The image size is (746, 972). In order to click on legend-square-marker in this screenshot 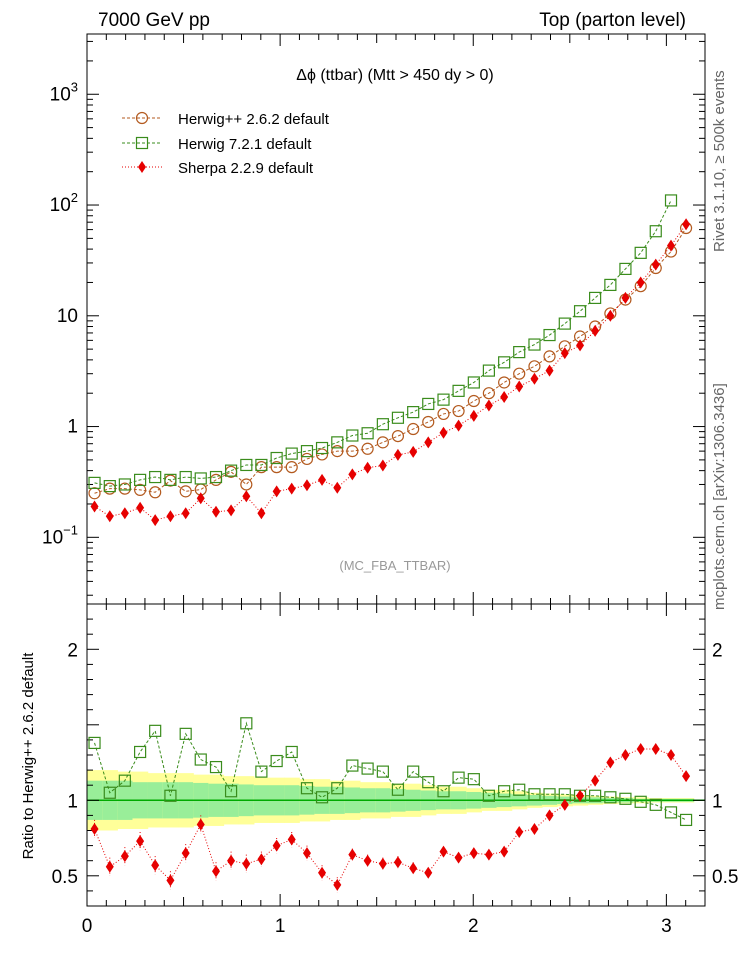, I will do `click(142, 143)`.